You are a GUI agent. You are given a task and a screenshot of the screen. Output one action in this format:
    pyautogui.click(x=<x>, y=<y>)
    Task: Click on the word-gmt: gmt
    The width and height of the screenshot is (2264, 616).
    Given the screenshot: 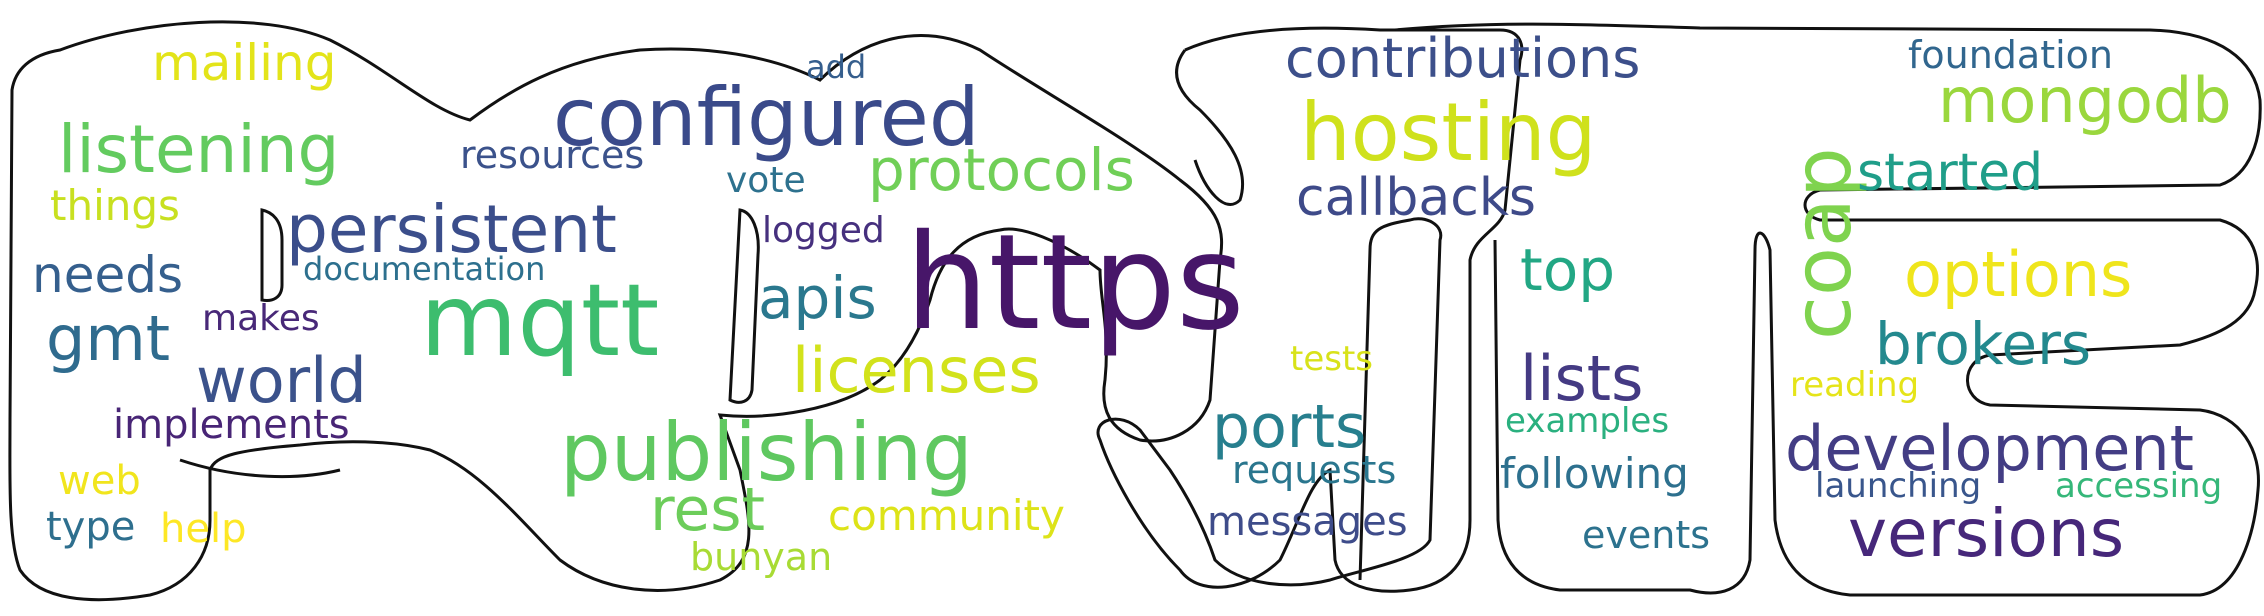 What is the action you would take?
    pyautogui.click(x=108, y=338)
    